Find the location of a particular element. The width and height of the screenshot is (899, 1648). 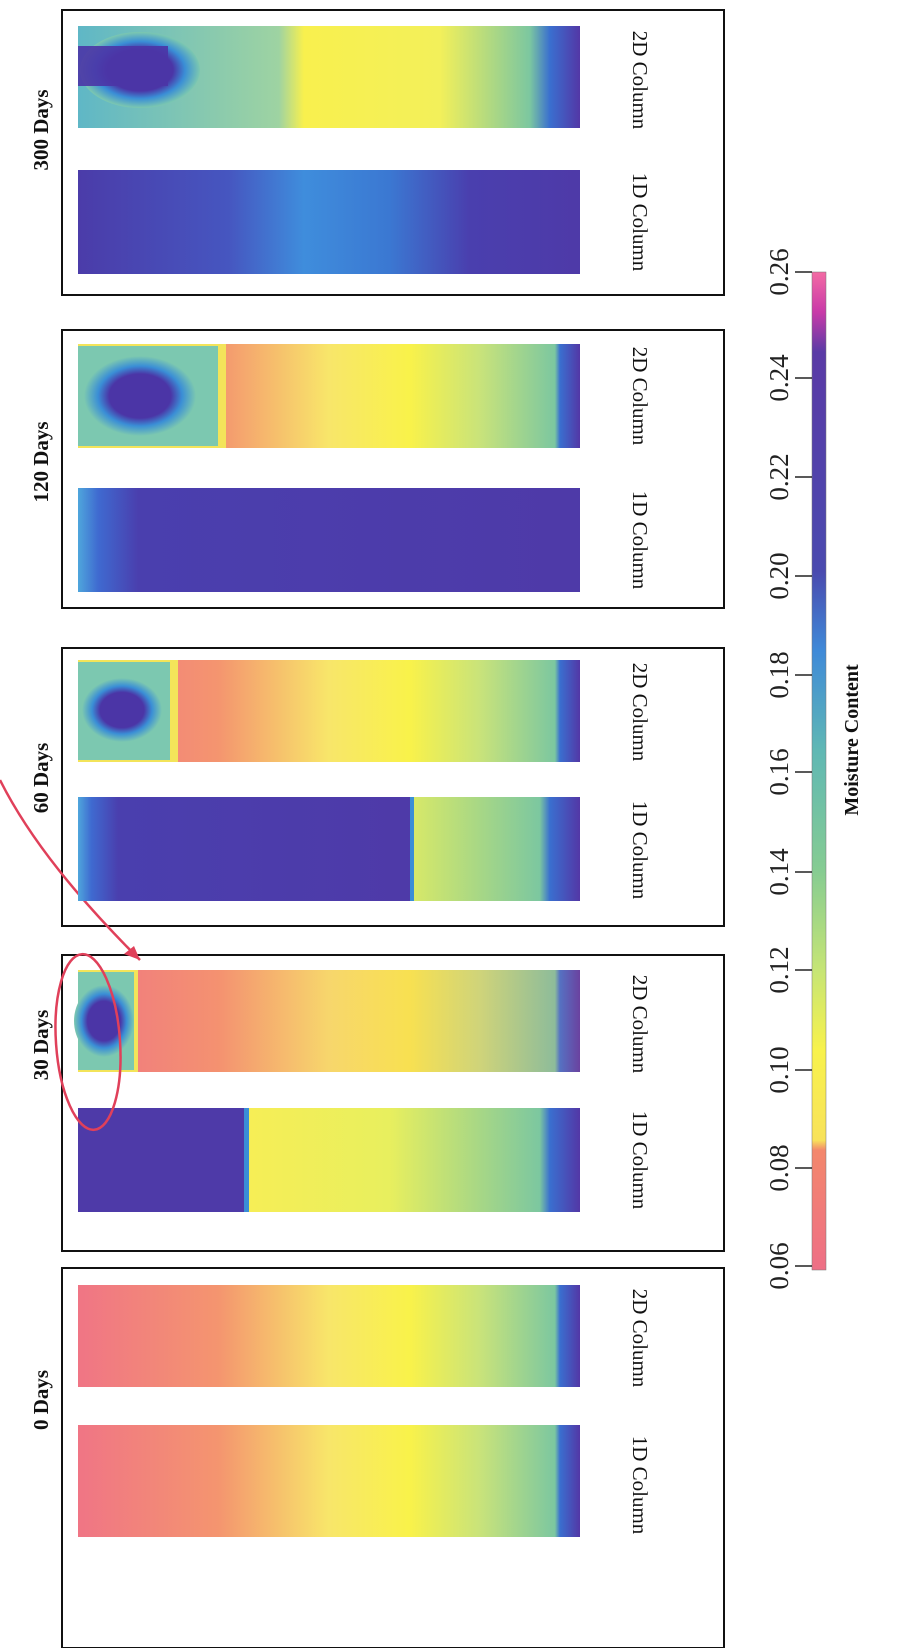

colorbar-tick-label: 0.22 is located at coordinates (779, 476).